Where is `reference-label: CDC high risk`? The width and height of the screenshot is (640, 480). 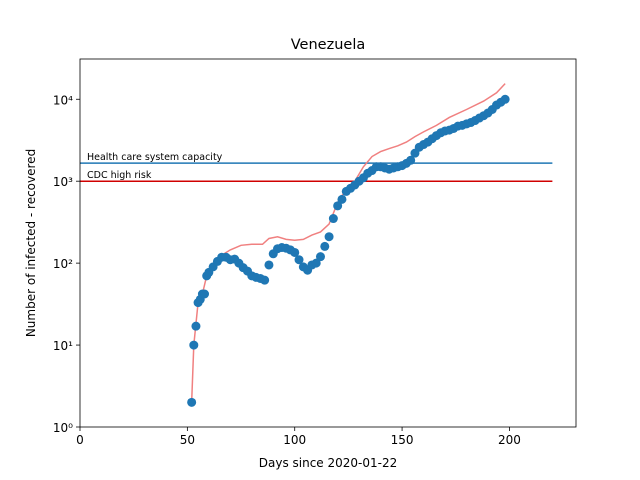 reference-label: CDC high risk is located at coordinates (119, 175).